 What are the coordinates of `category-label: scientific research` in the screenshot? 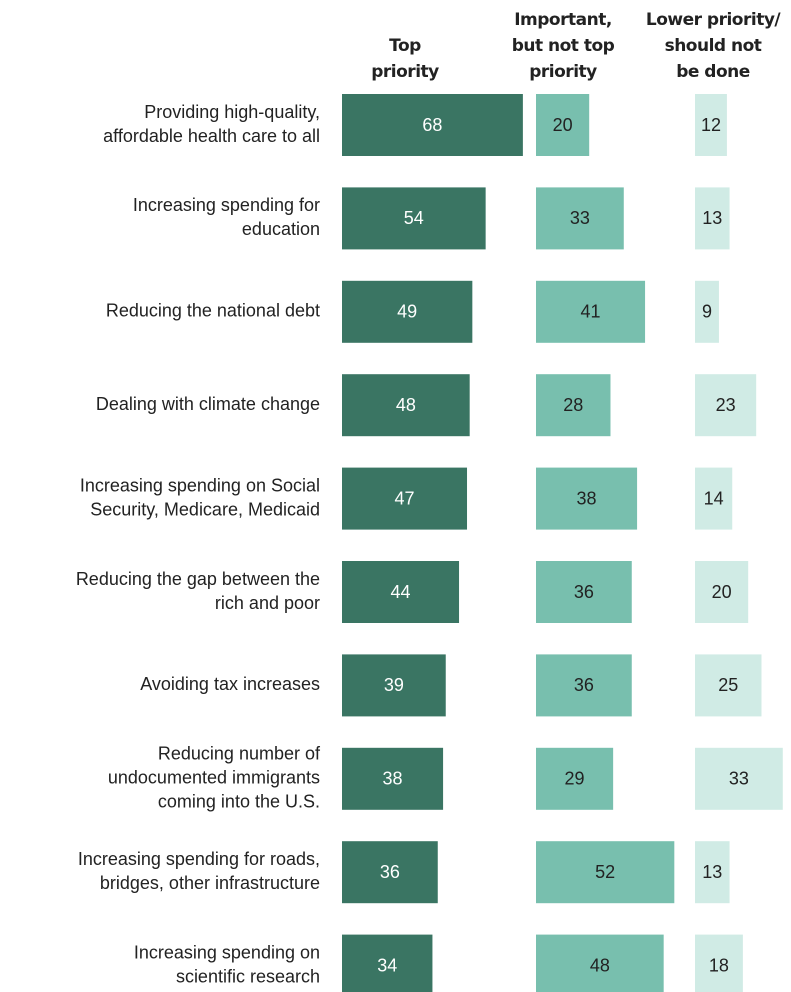 It's located at (248, 976).